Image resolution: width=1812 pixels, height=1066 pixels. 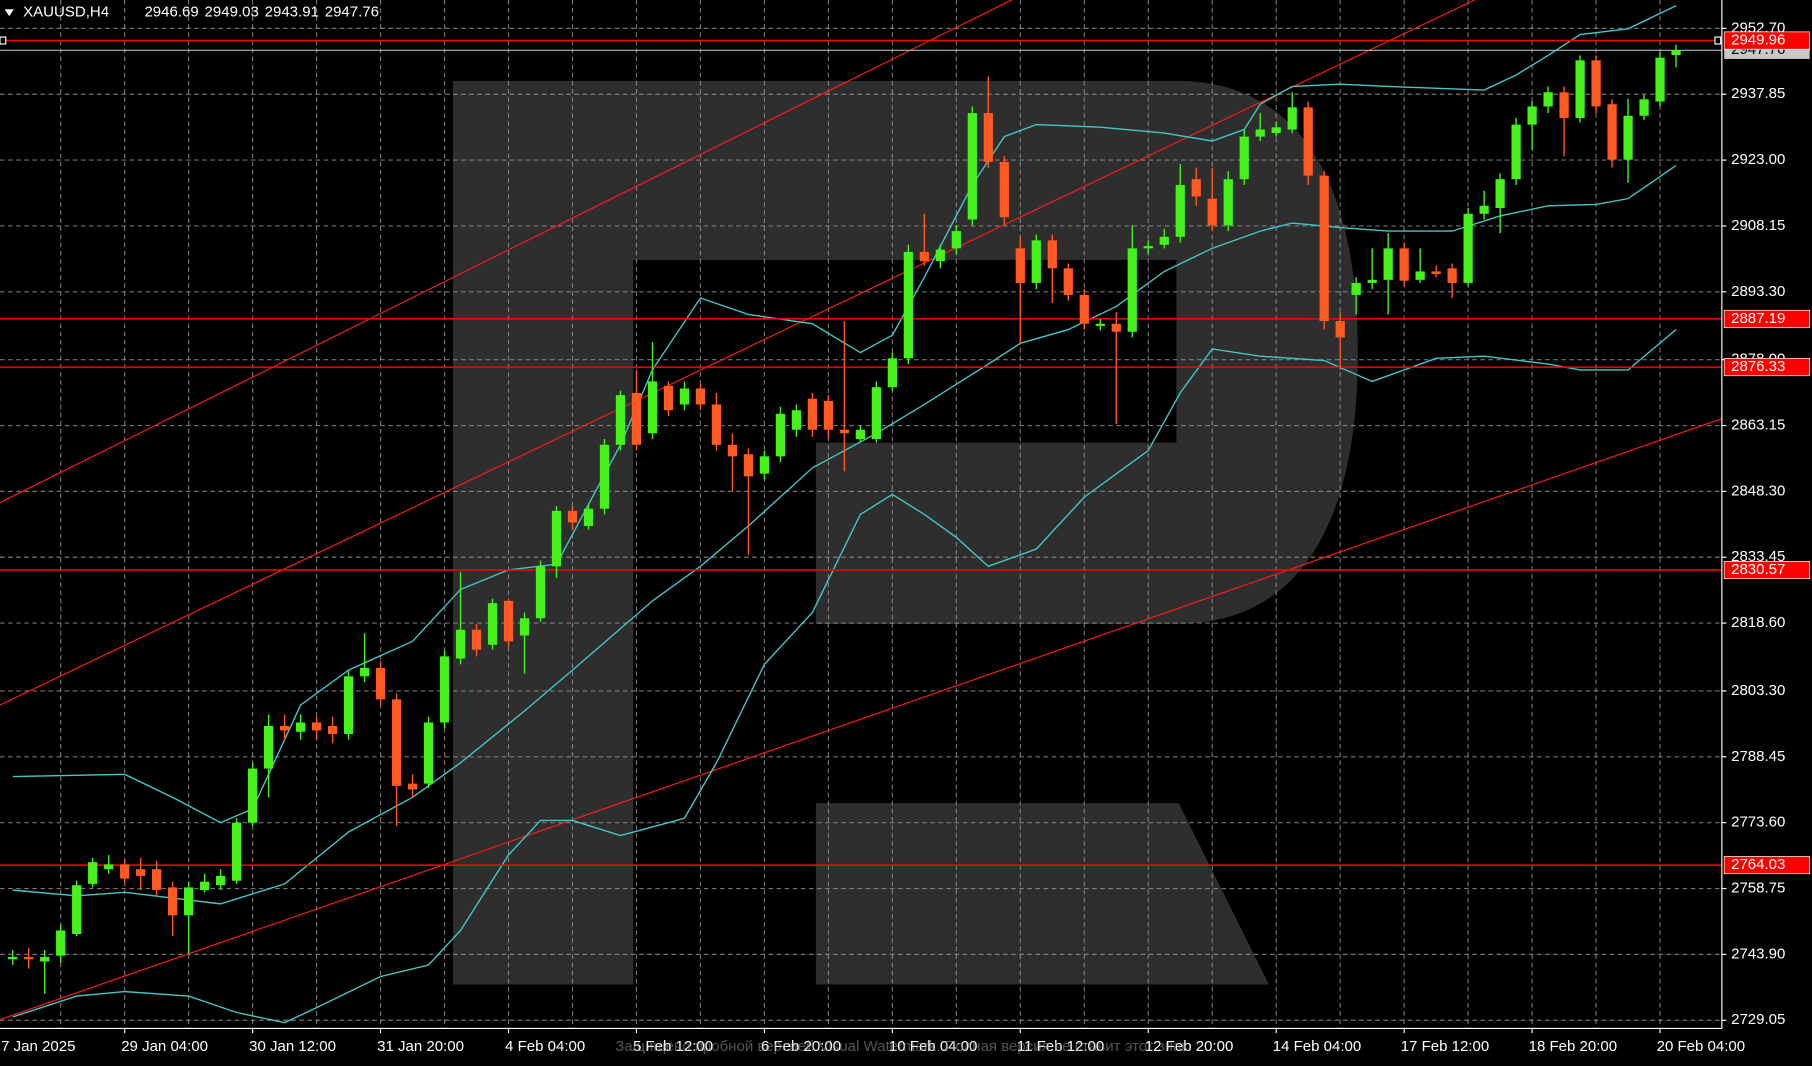 What do you see at coordinates (673, 1046) in the screenshot?
I see `x-tick-label: 5 Feb 12:00` at bounding box center [673, 1046].